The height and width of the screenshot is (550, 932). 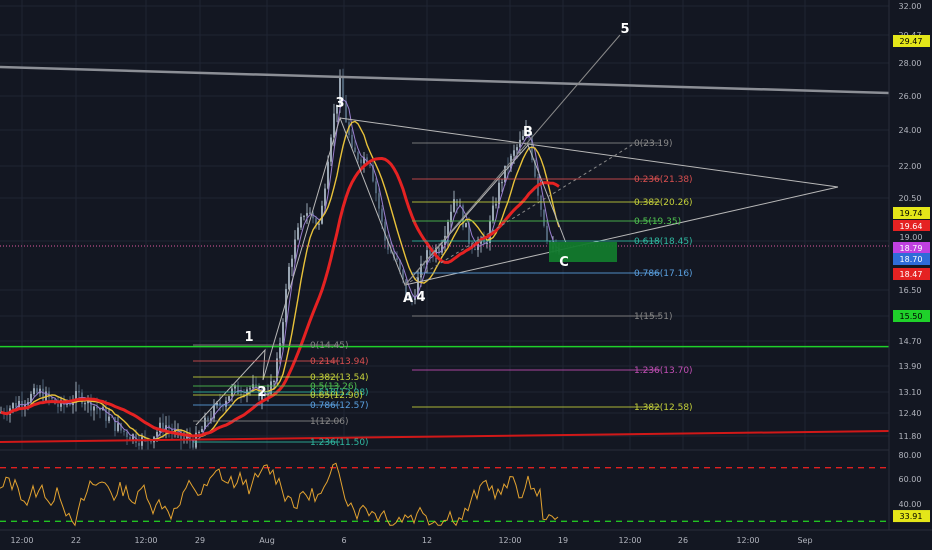 I want to click on price-tick-label: 22.00, so click(x=910, y=166).